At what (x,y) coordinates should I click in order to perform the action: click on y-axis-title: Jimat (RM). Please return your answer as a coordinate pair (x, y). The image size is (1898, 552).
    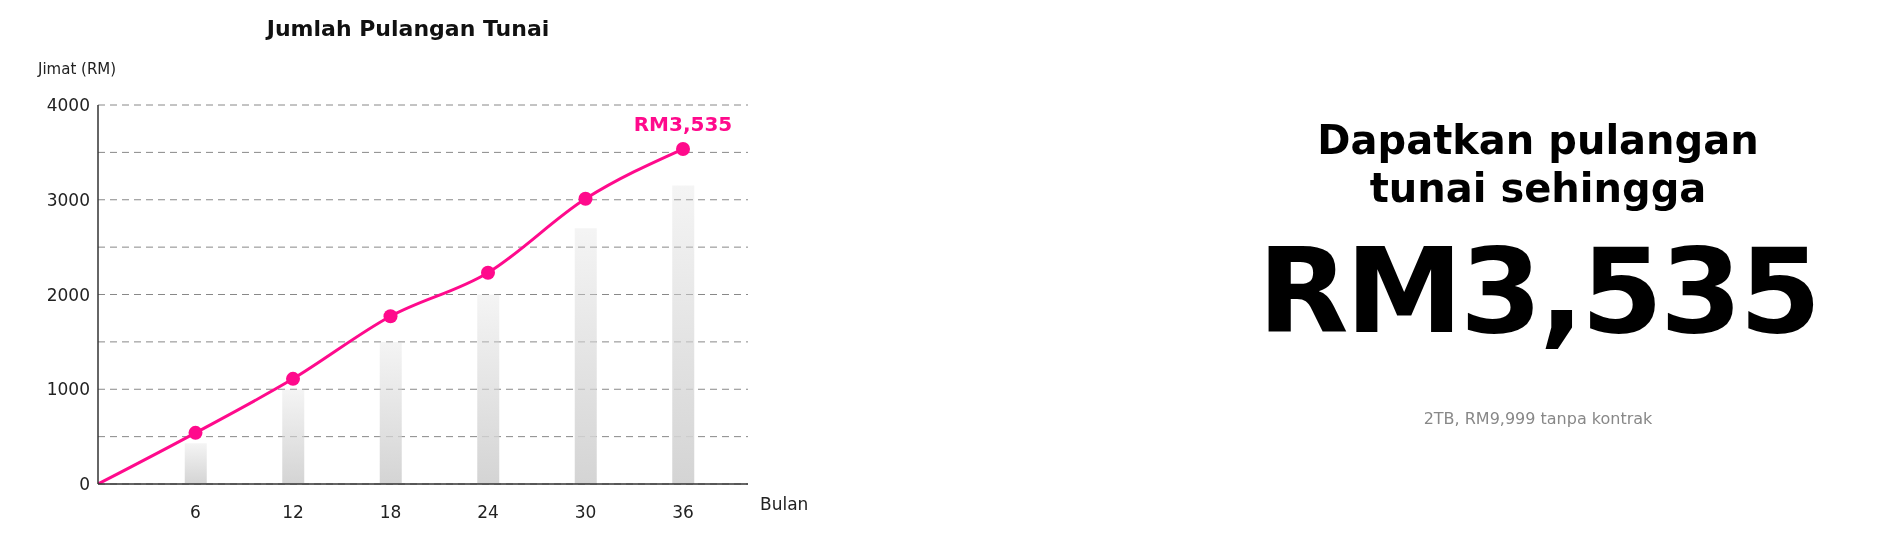
    Looking at the image, I should click on (77, 69).